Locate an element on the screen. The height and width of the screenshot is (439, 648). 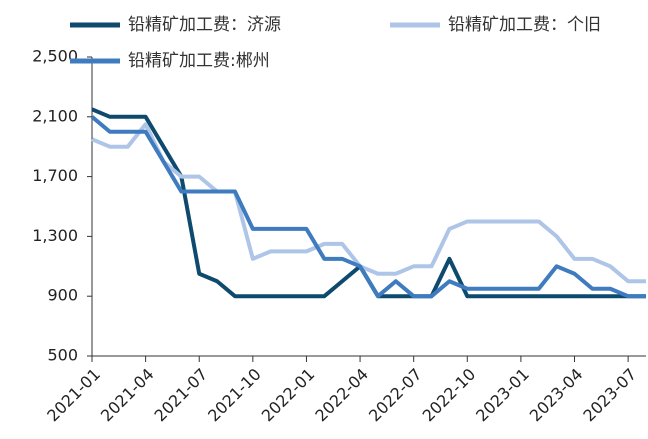
x-tick-label: 2021-10 is located at coordinates (234, 395).